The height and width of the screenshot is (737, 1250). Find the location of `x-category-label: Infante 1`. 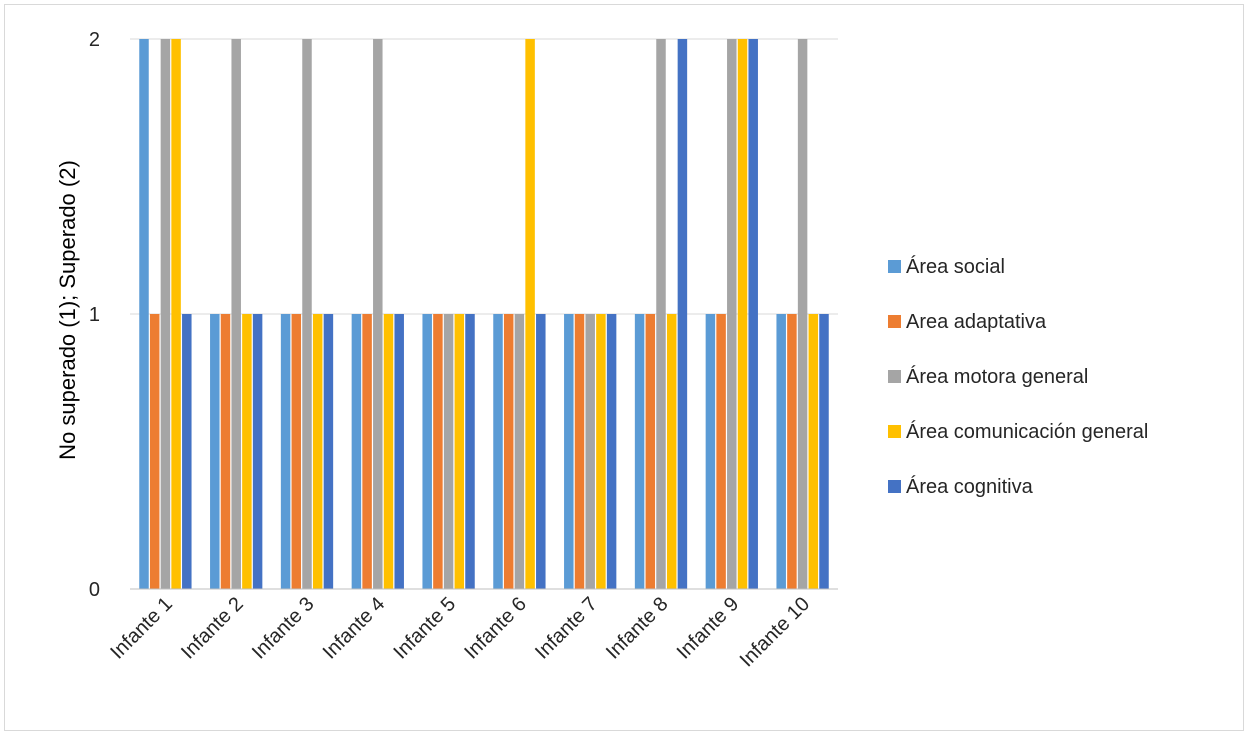

x-category-label: Infante 1 is located at coordinates (141, 628).